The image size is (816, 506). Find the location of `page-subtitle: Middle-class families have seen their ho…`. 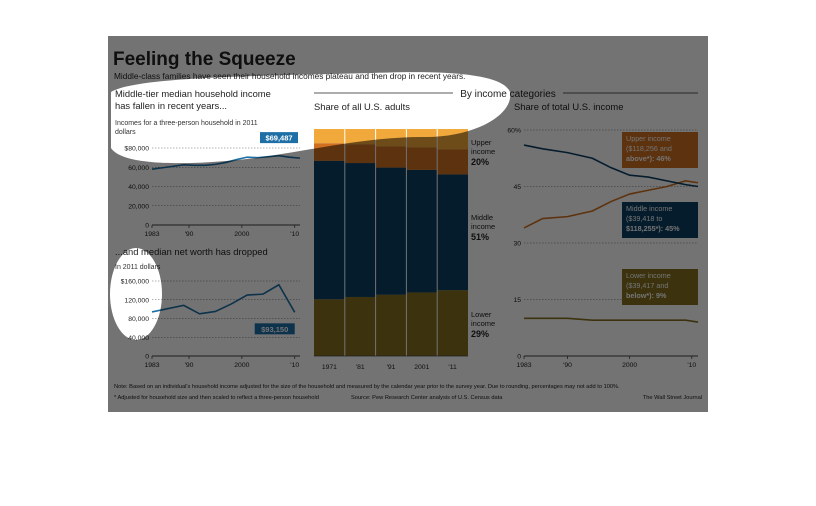

page-subtitle: Middle-class families have seen their ho… is located at coordinates (289, 76).